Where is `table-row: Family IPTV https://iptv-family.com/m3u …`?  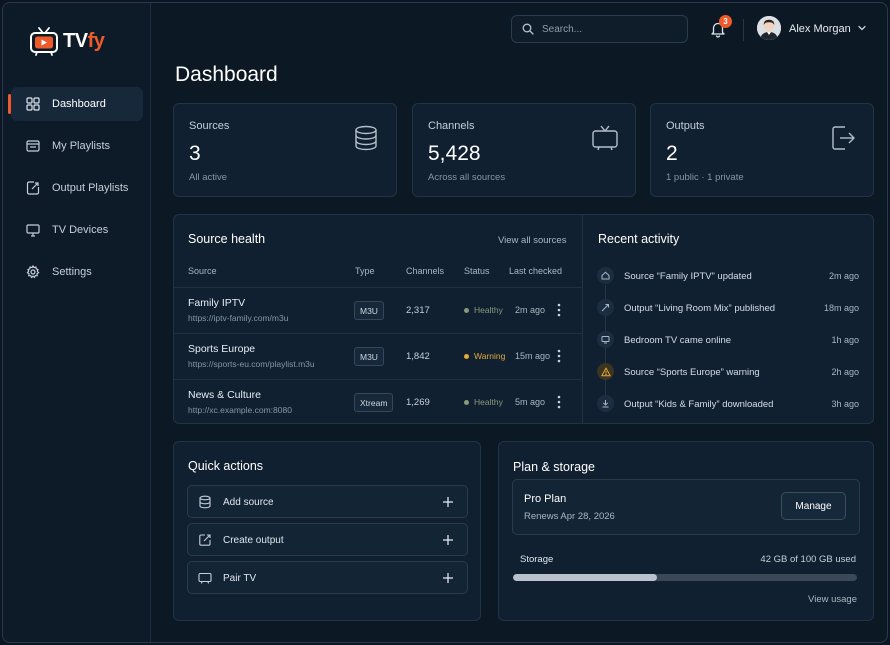 table-row: Family IPTV https://iptv-family.com/m3u … is located at coordinates (378, 310).